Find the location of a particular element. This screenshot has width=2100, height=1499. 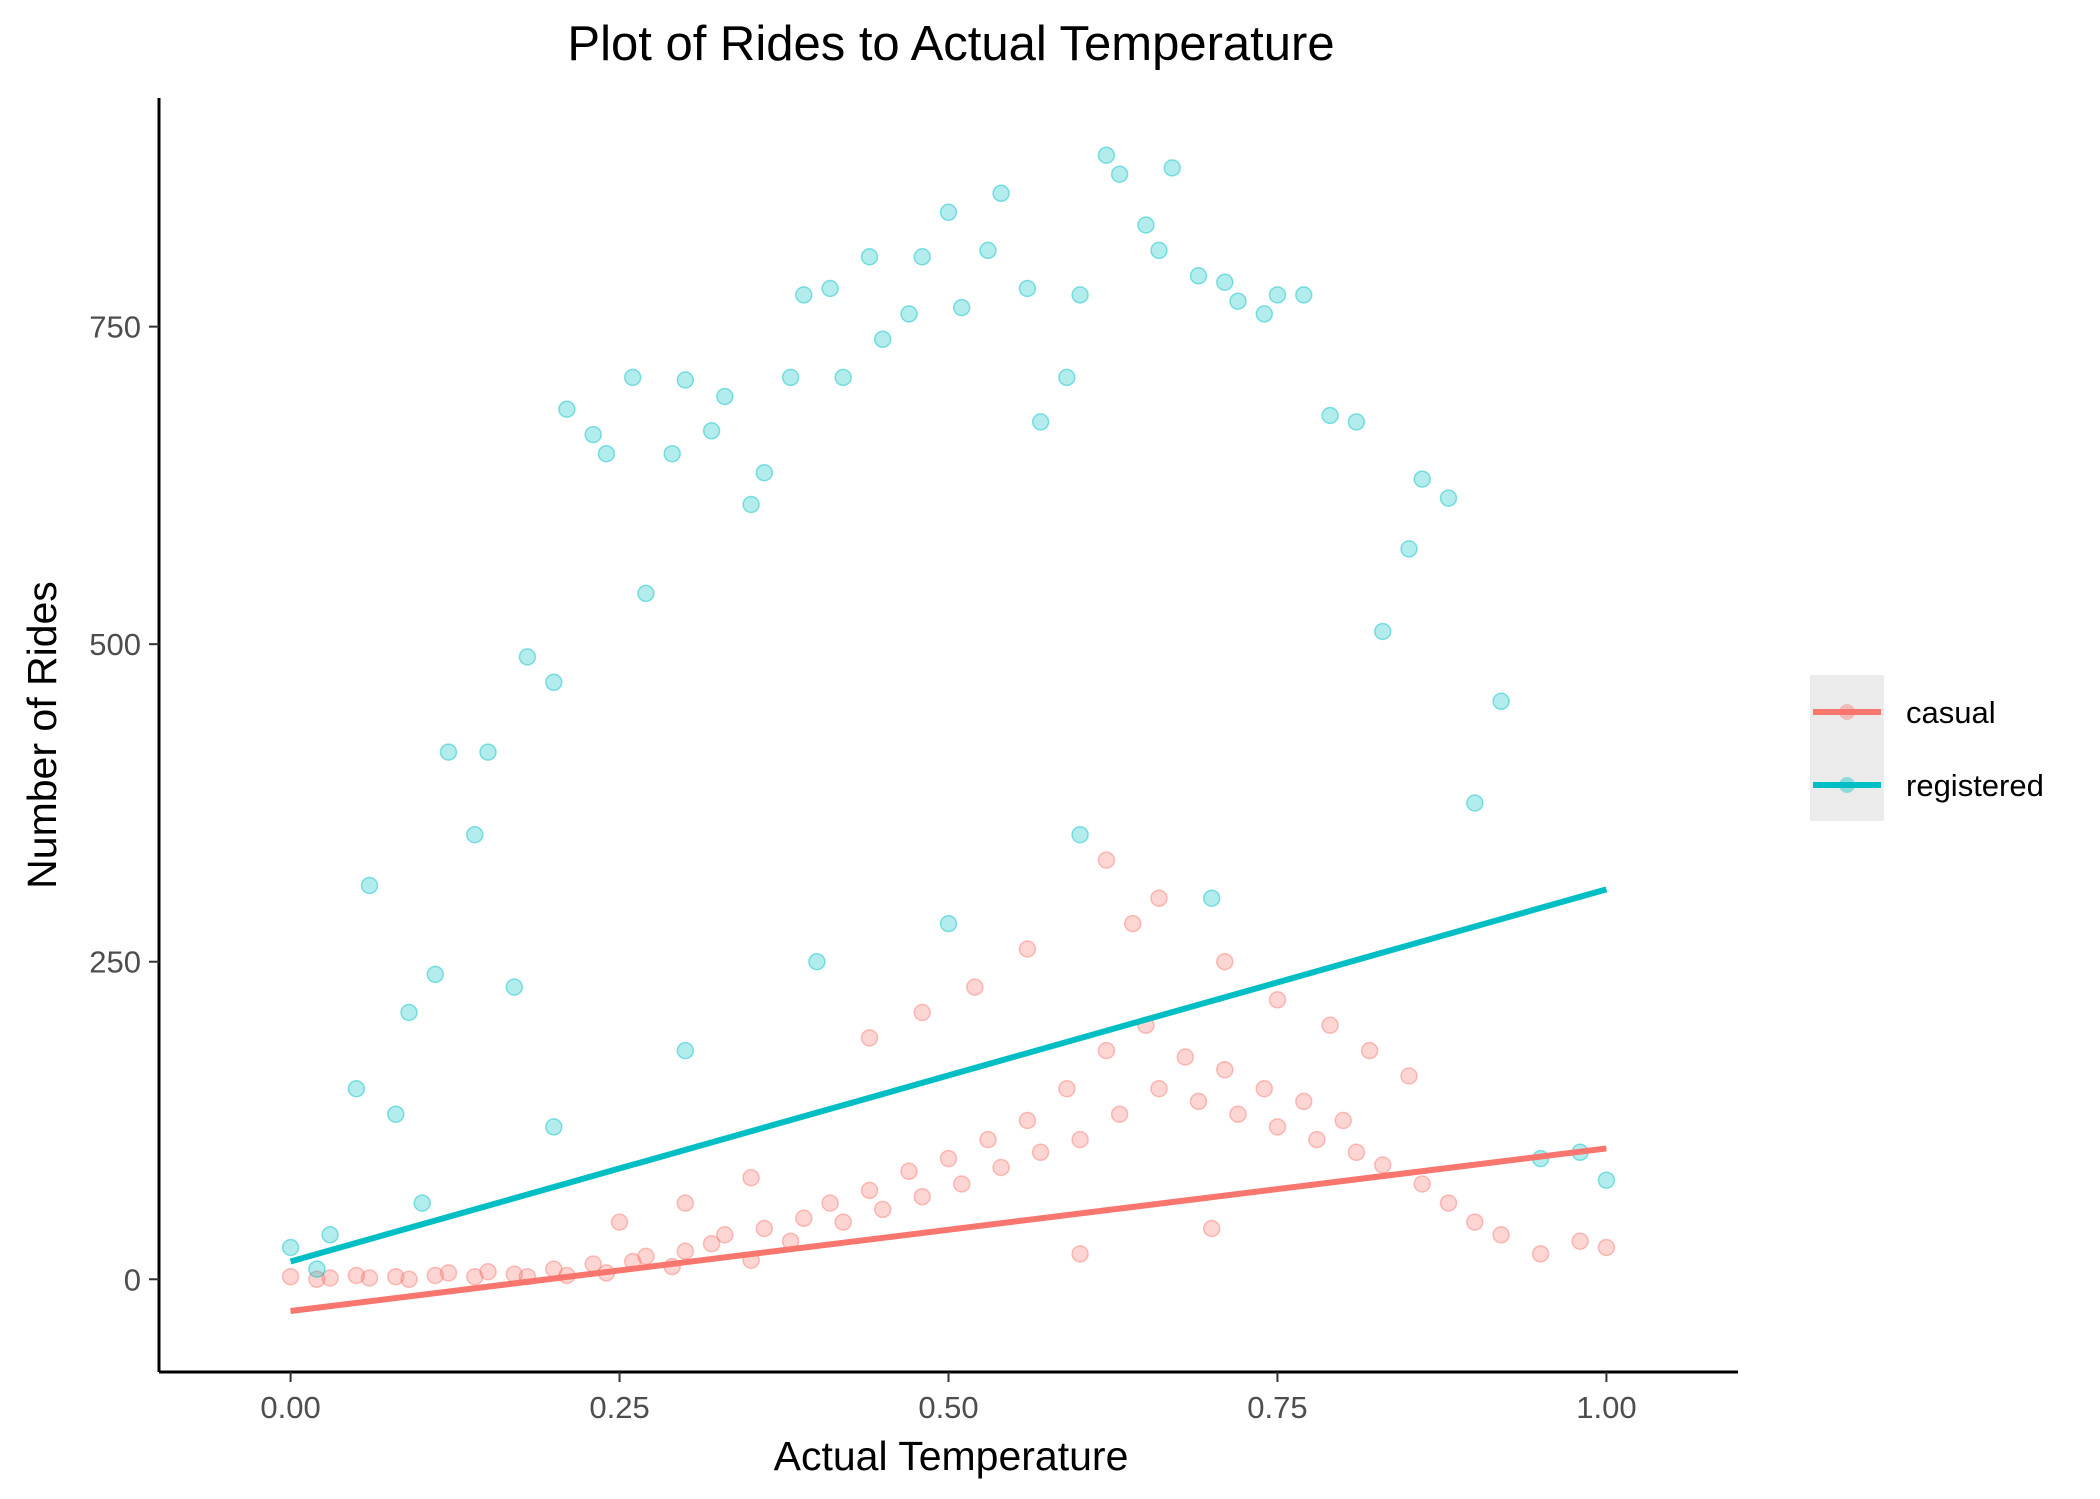

legend: casual registered is located at coordinates (1927, 748).